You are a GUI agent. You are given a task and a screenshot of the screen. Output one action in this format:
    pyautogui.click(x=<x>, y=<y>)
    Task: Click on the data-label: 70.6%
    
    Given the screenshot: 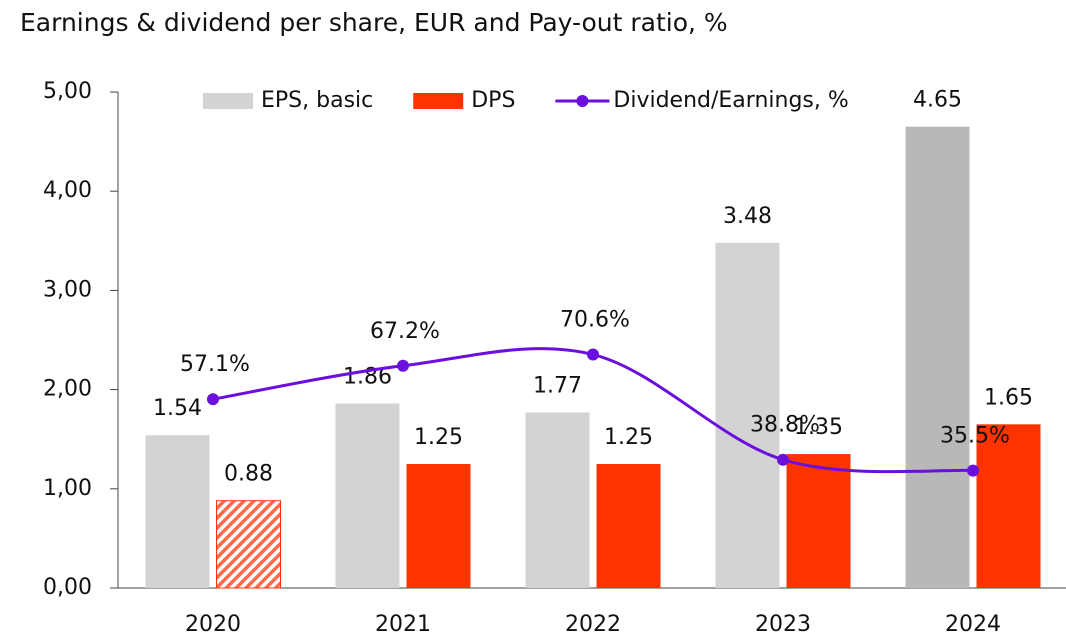 What is the action you would take?
    pyautogui.click(x=595, y=320)
    